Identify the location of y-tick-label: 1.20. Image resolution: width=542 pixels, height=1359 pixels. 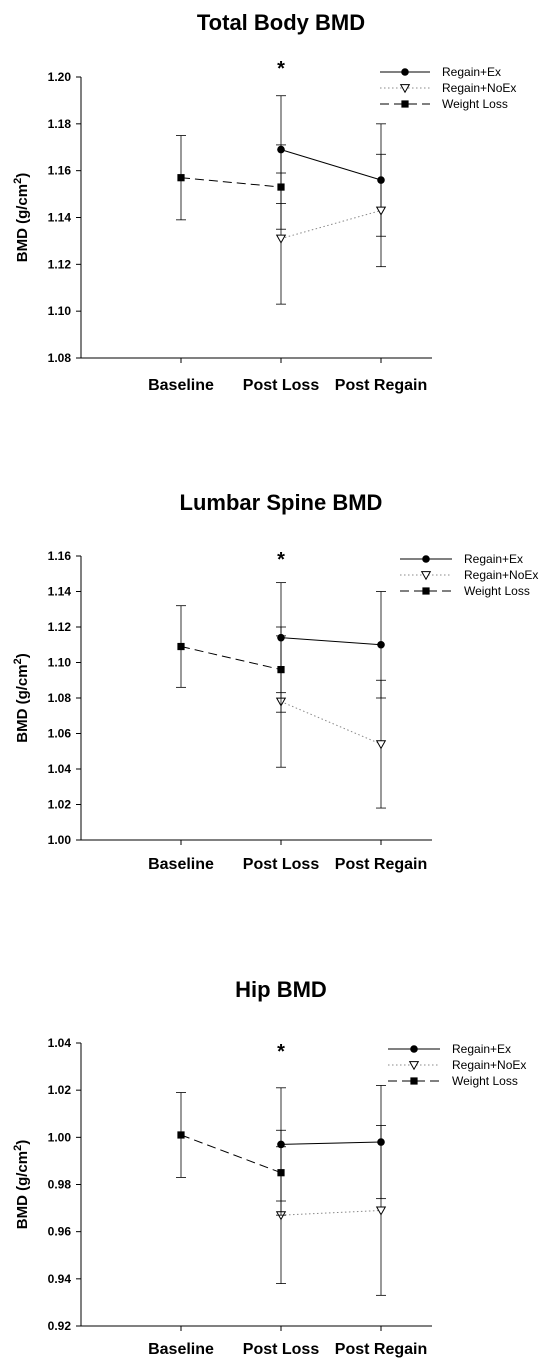
(60, 77).